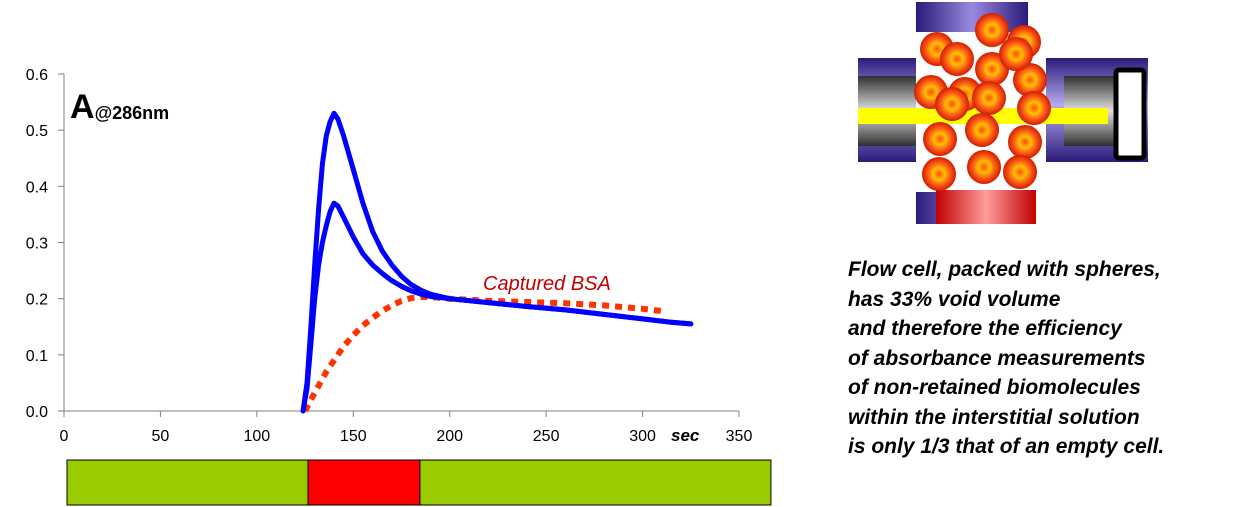 This screenshot has height=507, width=1246. Describe the element at coordinates (37, 131) in the screenshot. I see `y-tick-label: 0.5` at that location.